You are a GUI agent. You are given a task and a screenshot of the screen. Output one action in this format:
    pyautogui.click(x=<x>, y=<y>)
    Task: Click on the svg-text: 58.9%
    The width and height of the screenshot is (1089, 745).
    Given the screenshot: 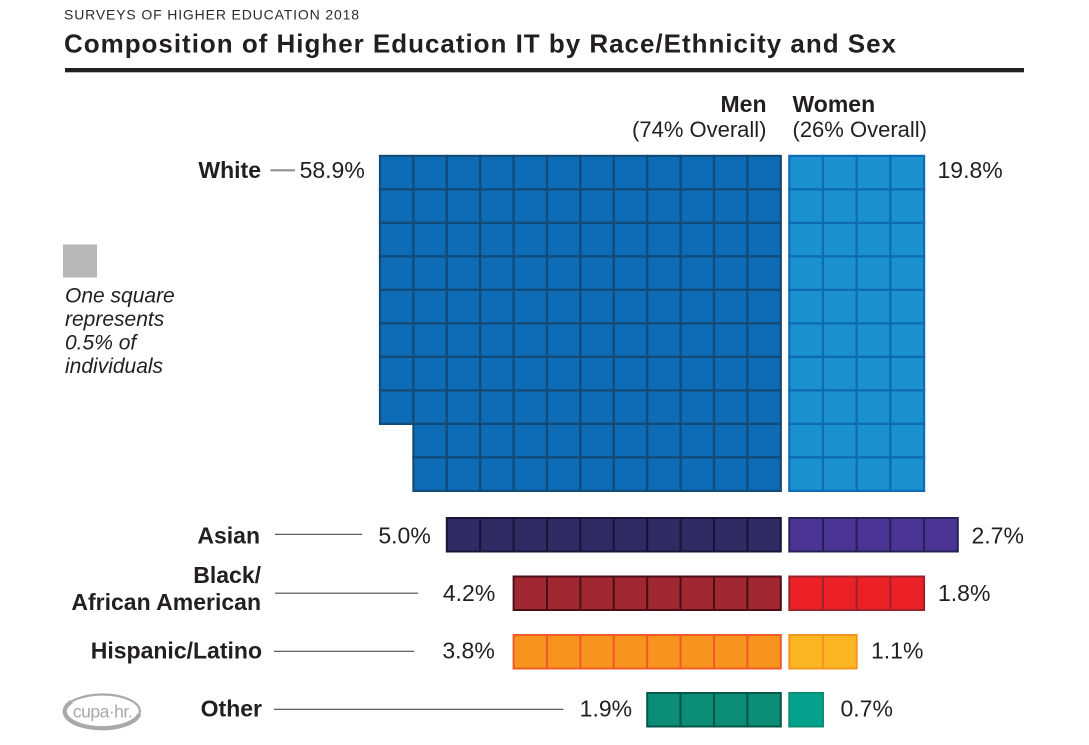 What is the action you would take?
    pyautogui.click(x=332, y=170)
    